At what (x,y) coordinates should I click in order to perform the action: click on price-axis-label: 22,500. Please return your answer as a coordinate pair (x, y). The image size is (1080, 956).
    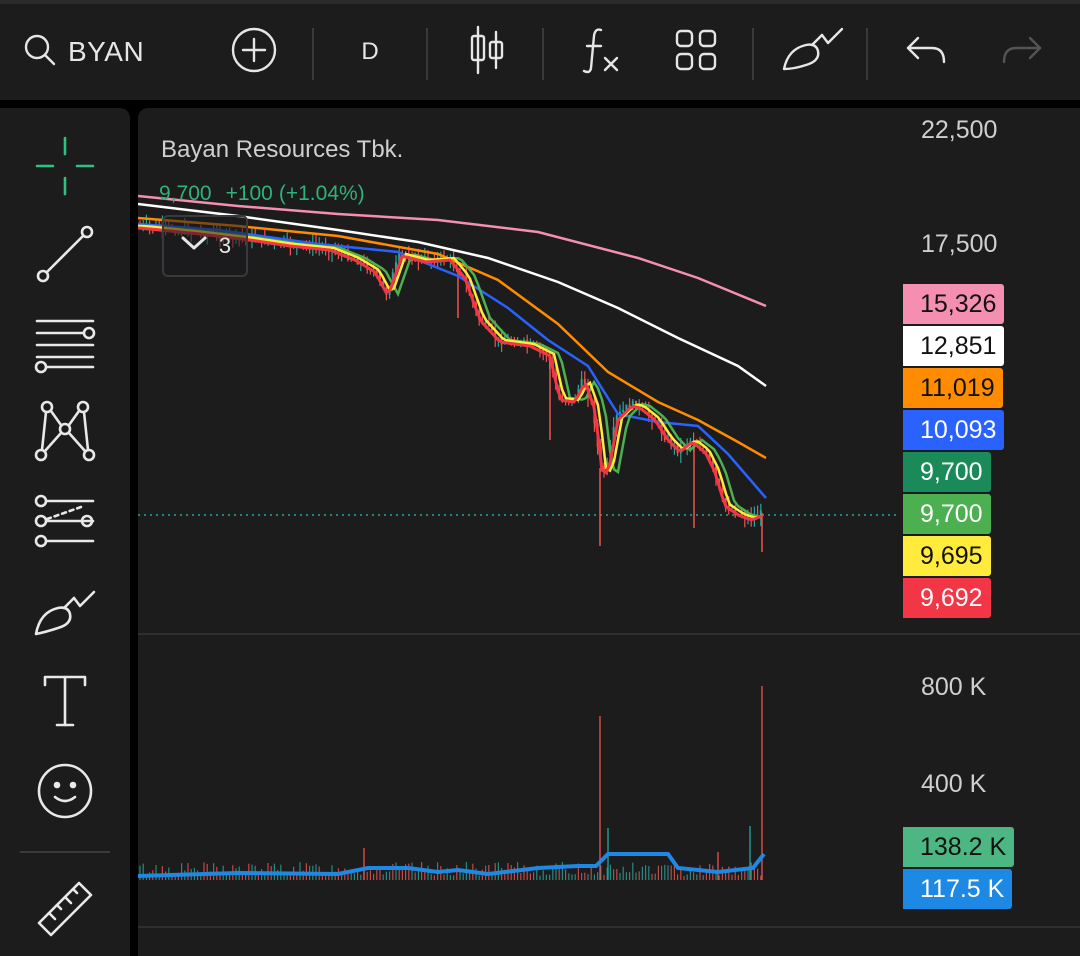
    Looking at the image, I should click on (959, 130).